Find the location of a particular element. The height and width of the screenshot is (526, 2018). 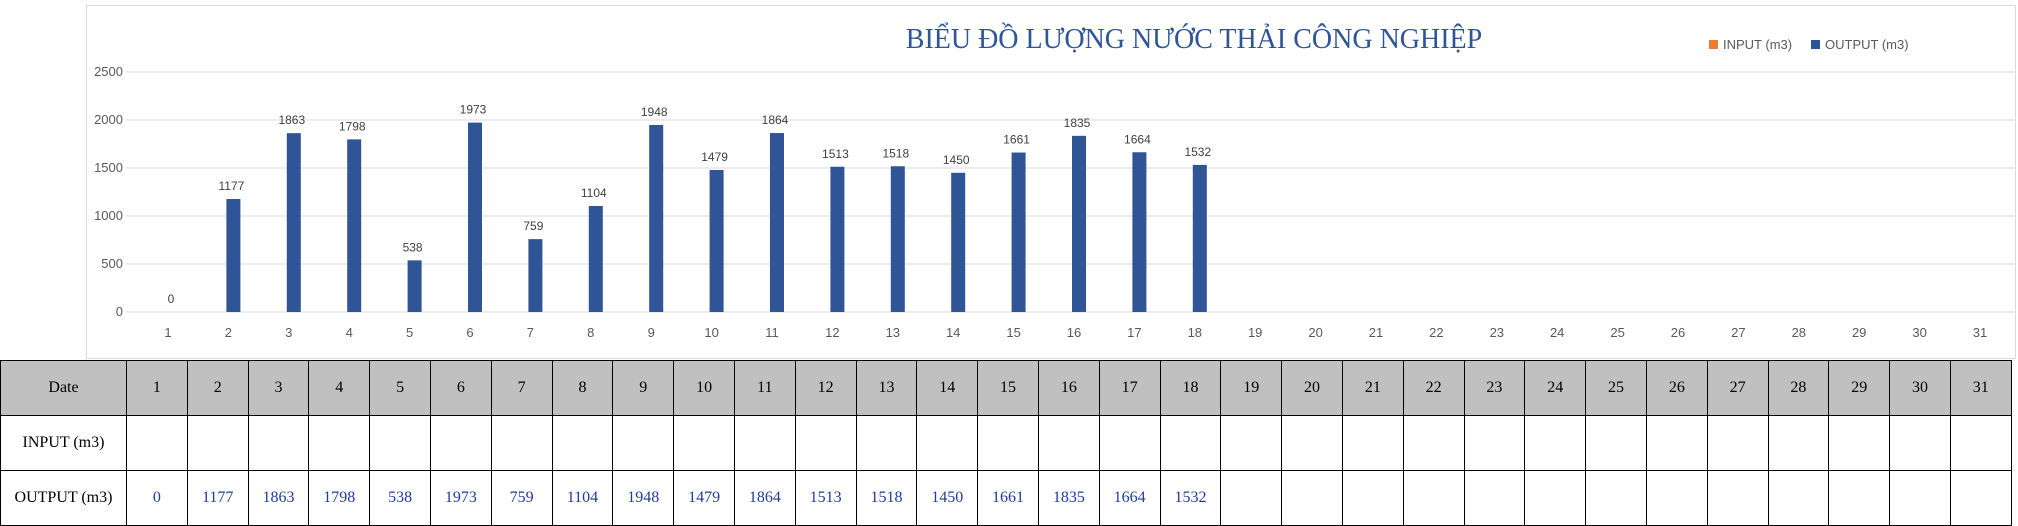

data-label: 1835 is located at coordinates (1077, 123).